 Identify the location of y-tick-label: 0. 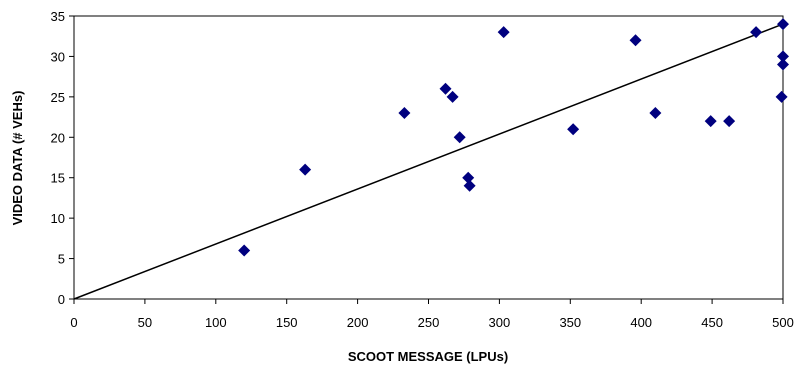
(61, 299).